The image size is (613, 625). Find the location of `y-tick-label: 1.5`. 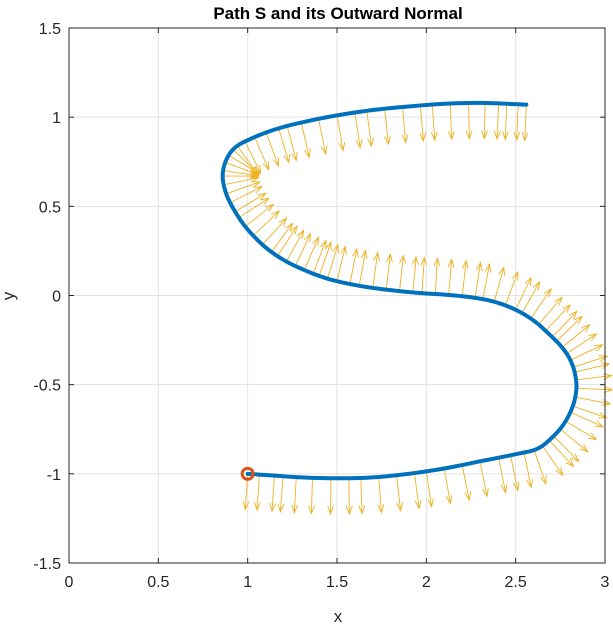

y-tick-label: 1.5 is located at coordinates (50, 29).